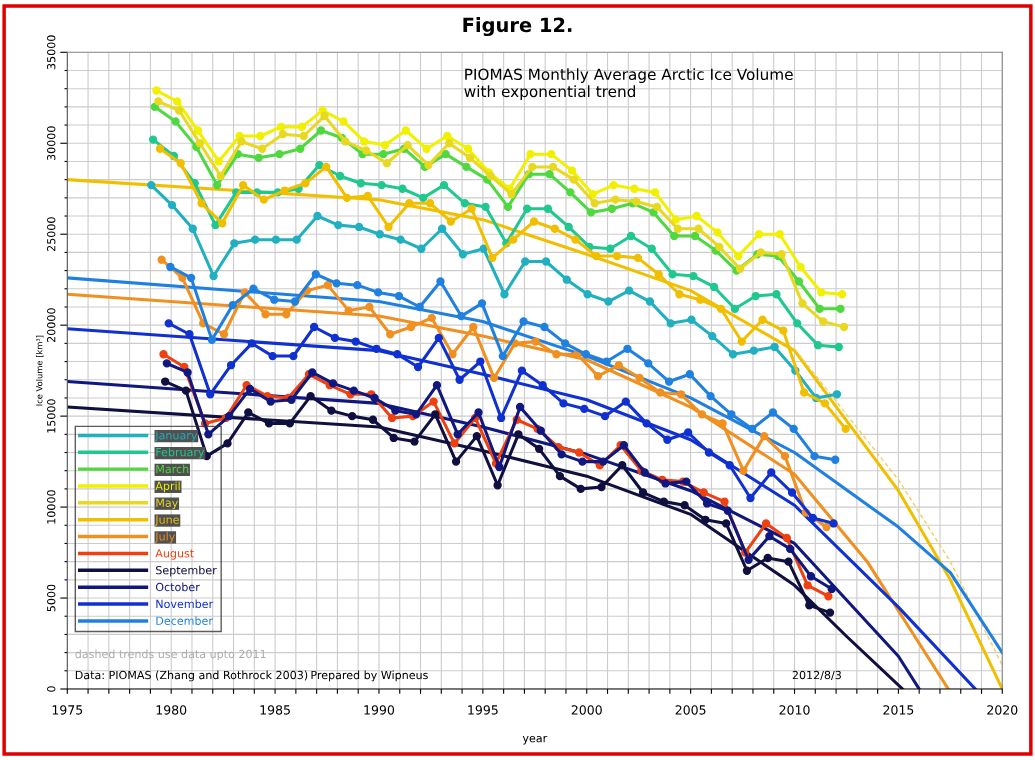  What do you see at coordinates (517, 27) in the screenshot?
I see `chart-title: Figure 12.` at bounding box center [517, 27].